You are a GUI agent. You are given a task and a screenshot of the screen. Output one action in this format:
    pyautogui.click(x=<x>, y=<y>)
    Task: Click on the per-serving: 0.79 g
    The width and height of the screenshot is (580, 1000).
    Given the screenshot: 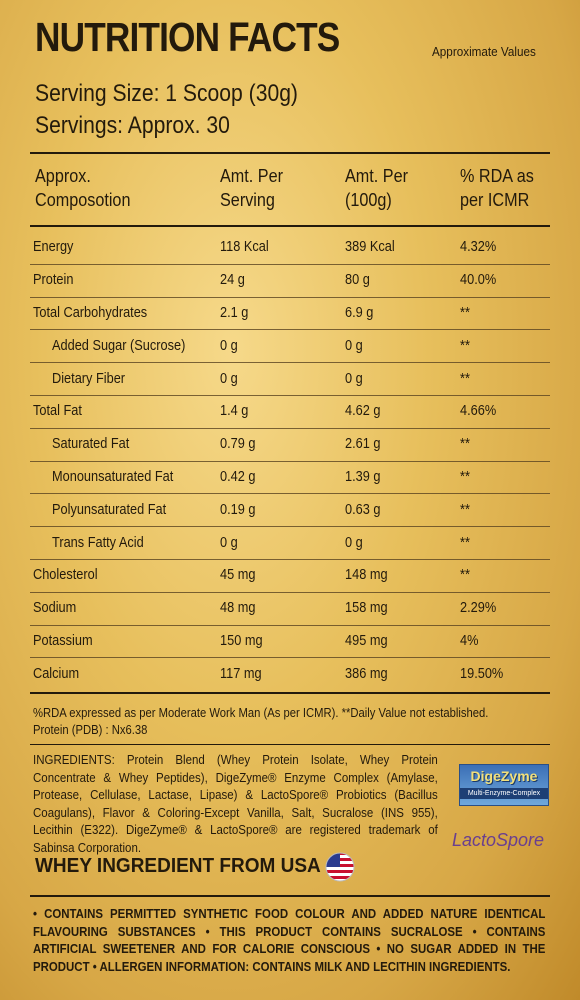 What is the action you would take?
    pyautogui.click(x=238, y=444)
    